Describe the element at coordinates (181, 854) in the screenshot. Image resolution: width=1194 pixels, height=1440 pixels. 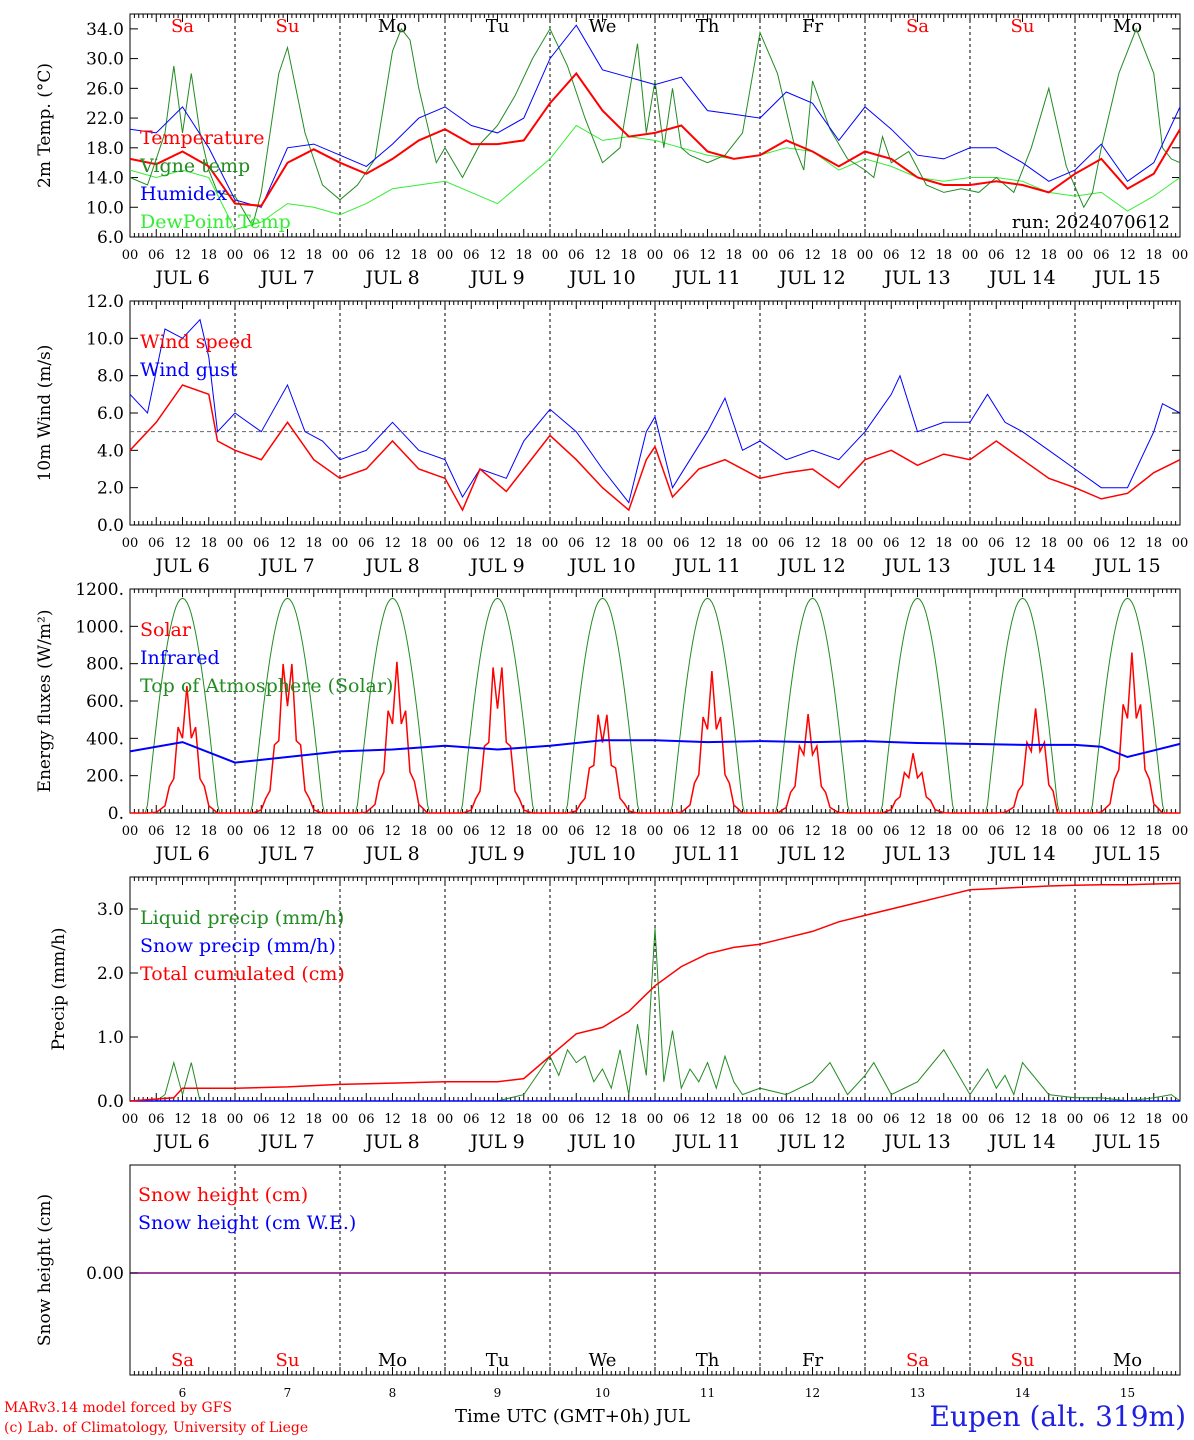
I see `day-label: JUL 6` at that location.